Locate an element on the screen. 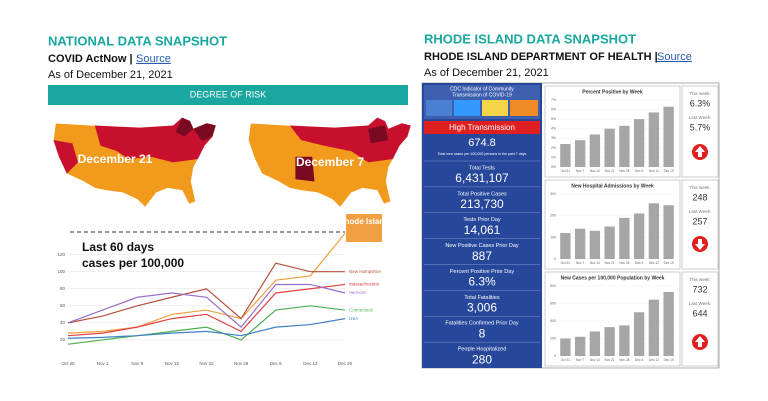 The image size is (768, 401). chart-title: Percent Positive by Week is located at coordinates (612, 92).